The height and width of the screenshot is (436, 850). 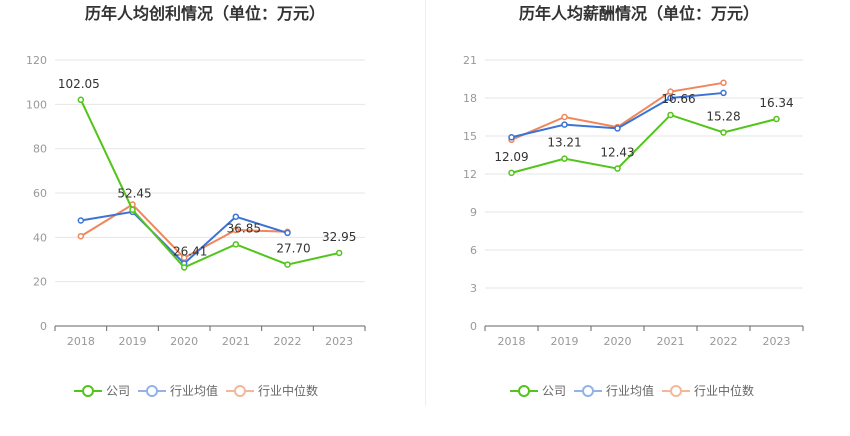 I want to click on y-tick-label: 60, so click(x=40, y=193).